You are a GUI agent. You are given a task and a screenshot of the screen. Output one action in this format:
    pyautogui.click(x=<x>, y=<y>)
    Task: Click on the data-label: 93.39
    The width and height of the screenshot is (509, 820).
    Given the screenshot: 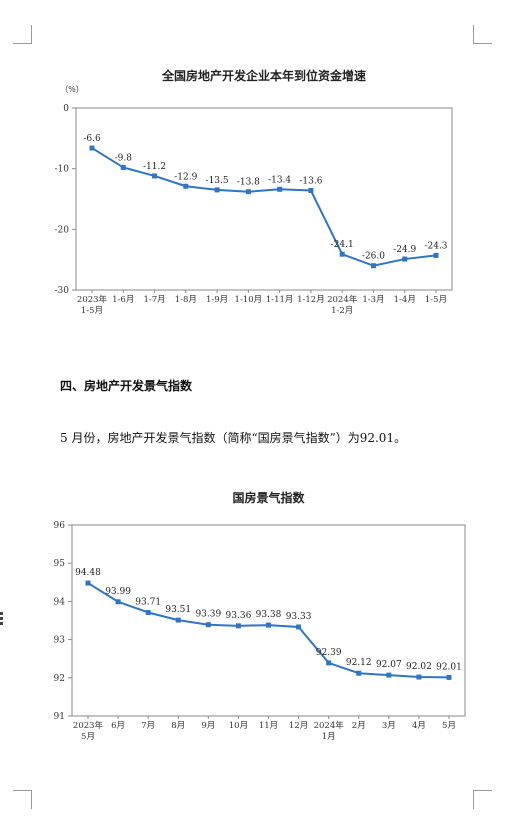 What is the action you would take?
    pyautogui.click(x=208, y=615)
    